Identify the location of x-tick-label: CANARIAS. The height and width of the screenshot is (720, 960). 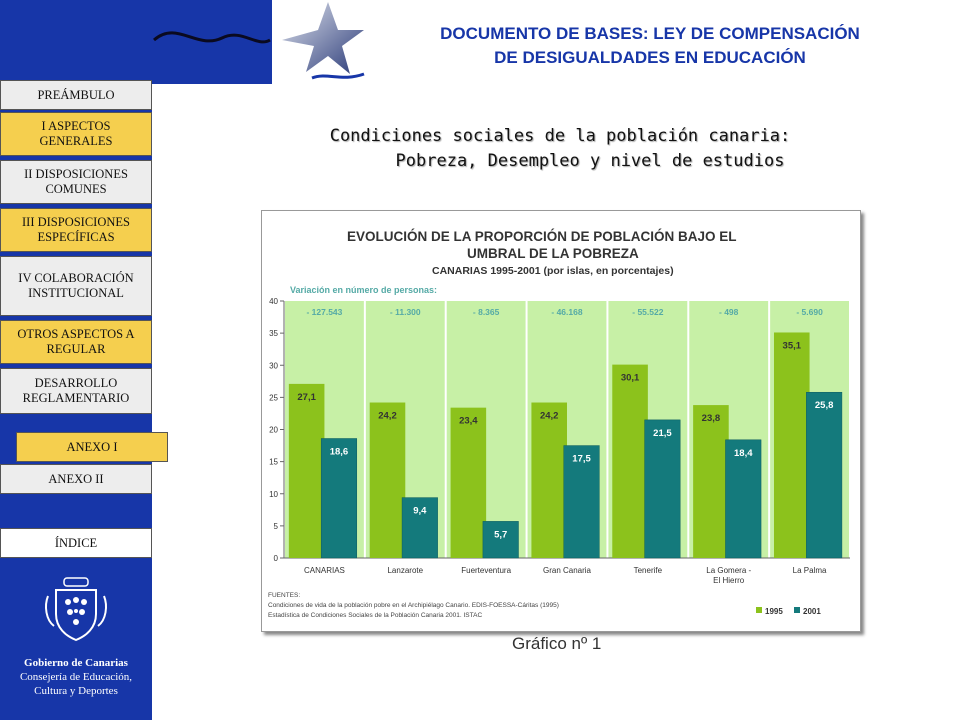
(324, 570).